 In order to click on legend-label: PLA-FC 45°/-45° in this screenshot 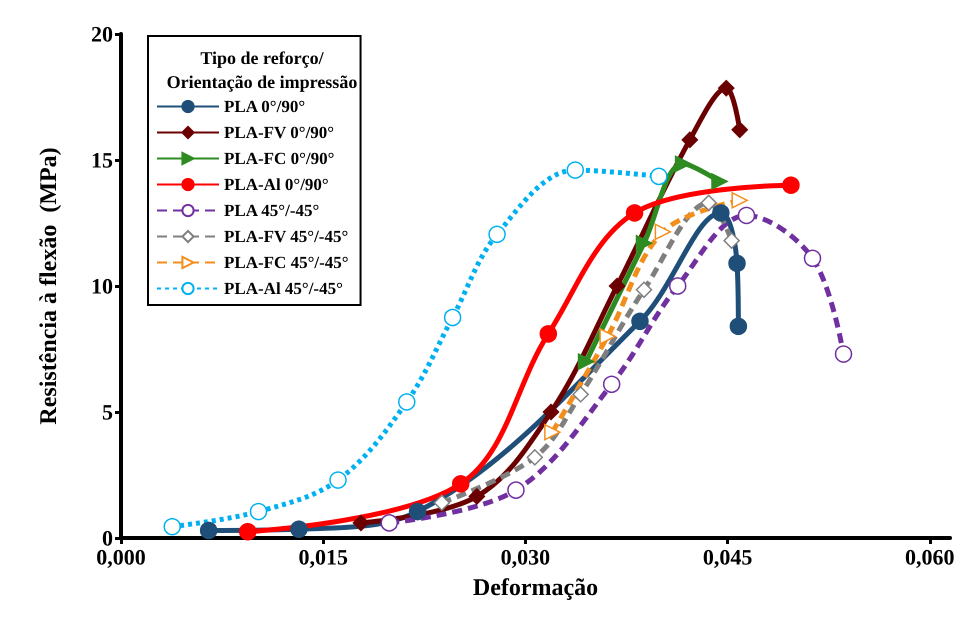, I will do `click(286, 262)`.